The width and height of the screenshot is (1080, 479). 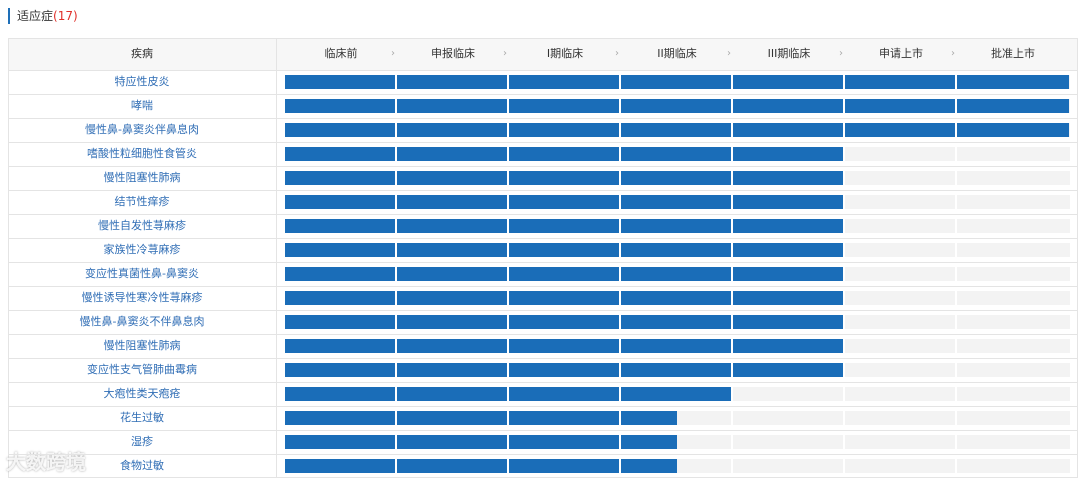 I want to click on title-count: (17), so click(x=65, y=16).